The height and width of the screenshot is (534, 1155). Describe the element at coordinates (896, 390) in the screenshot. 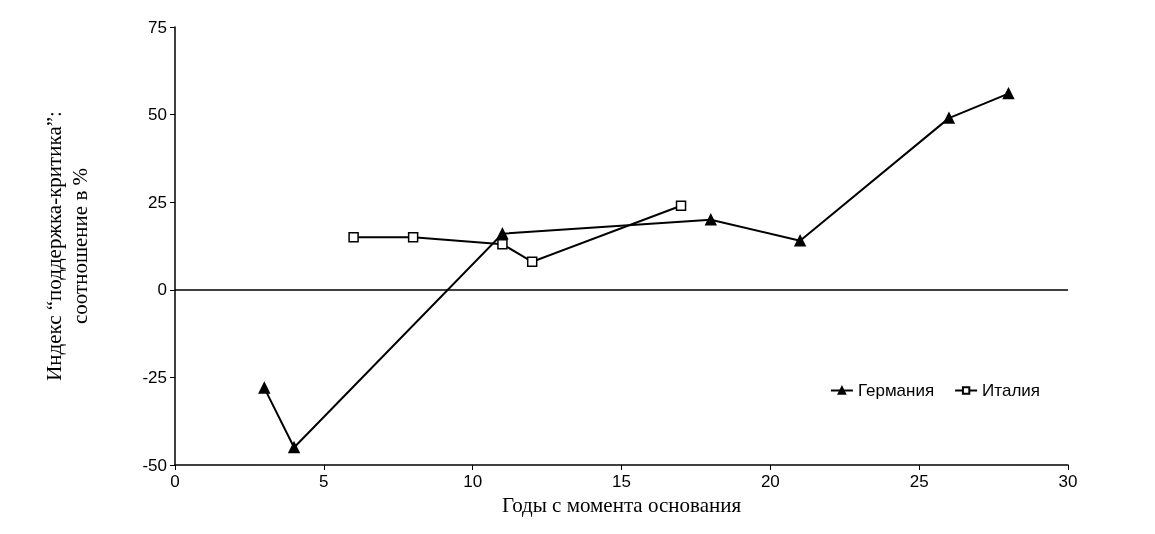

I see `legend-label: Германия` at that location.